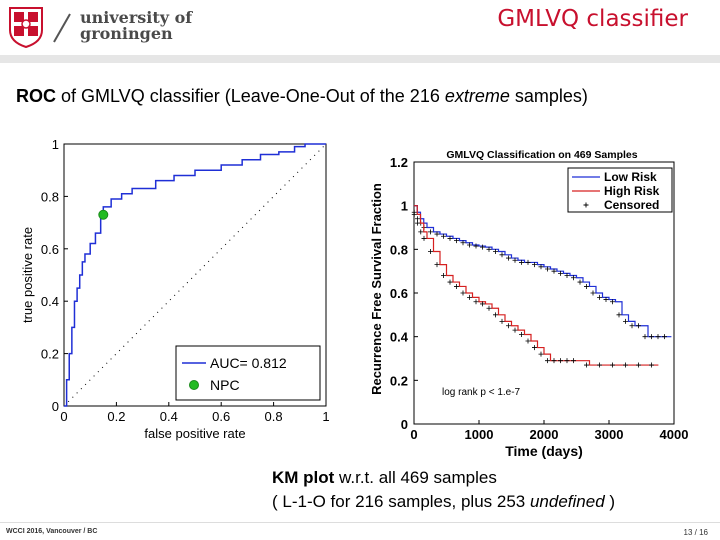 This screenshot has height=540, width=720. What do you see at coordinates (544, 451) in the screenshot?
I see `km-x-axis-label: Time (days)` at bounding box center [544, 451].